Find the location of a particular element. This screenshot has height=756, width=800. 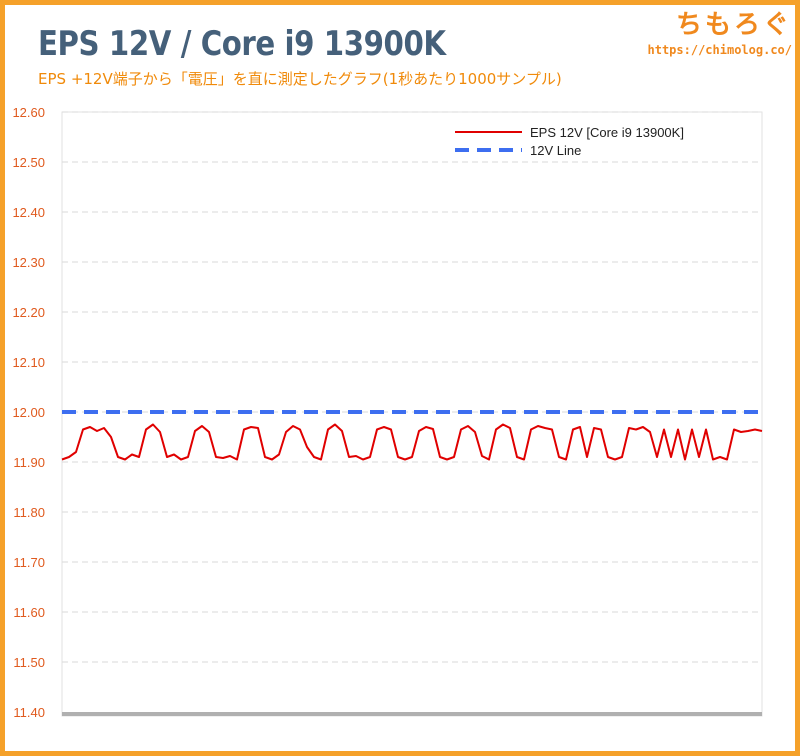

y-tick-label: 11.70 is located at coordinates (29, 562).